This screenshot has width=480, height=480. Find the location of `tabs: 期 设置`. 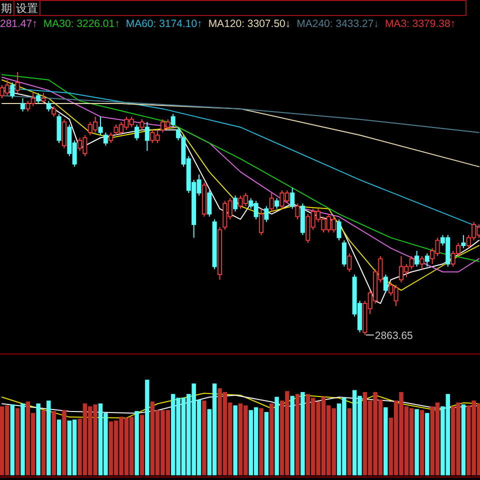

tabs: 期 设置 is located at coordinates (233, 8).